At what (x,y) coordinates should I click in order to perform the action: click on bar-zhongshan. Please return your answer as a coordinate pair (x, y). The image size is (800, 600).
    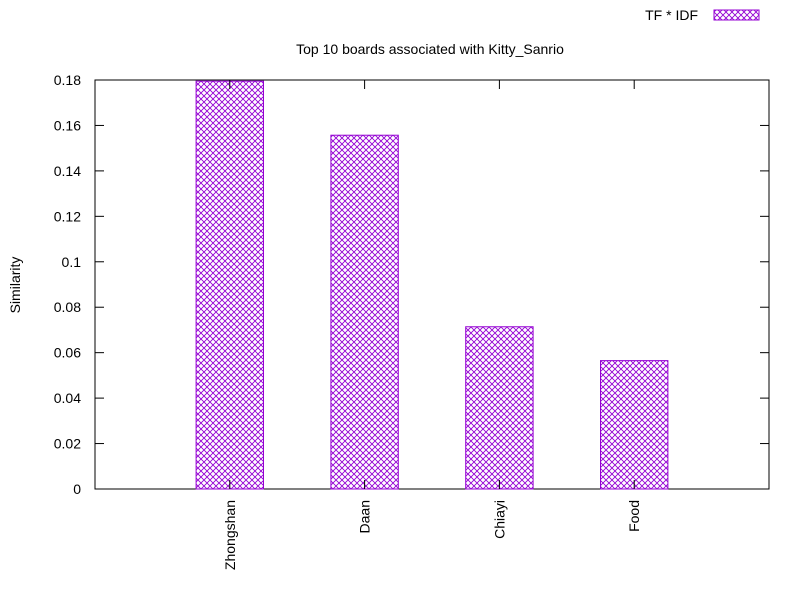
    Looking at the image, I should click on (230, 285).